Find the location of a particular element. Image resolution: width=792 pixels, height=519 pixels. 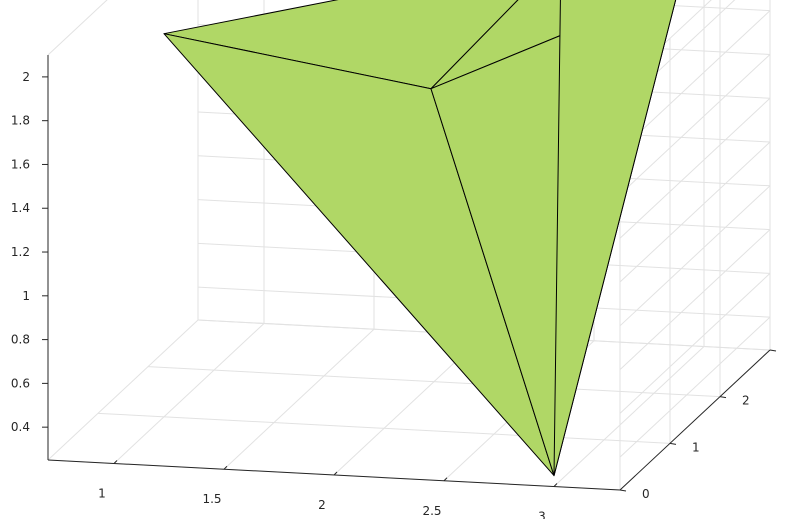

z-tick-label: 1 is located at coordinates (26, 296).